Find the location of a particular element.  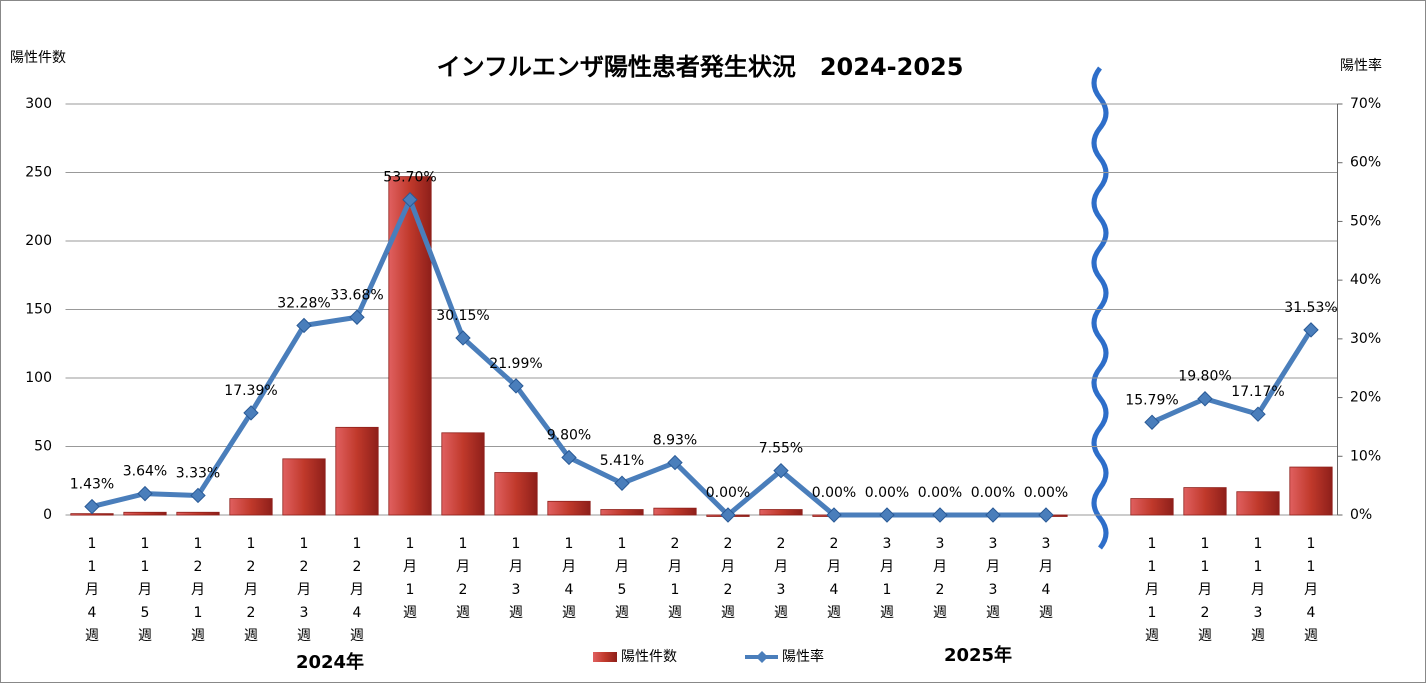

annotation: 2024年 is located at coordinates (330, 662).